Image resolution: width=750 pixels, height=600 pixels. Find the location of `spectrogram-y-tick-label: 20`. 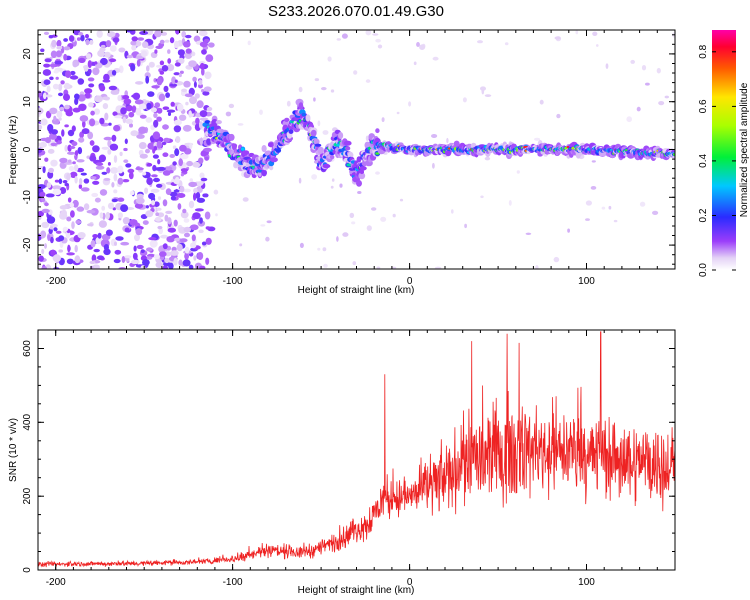

spectrogram-y-tick-label: 20 is located at coordinates (27, 54).